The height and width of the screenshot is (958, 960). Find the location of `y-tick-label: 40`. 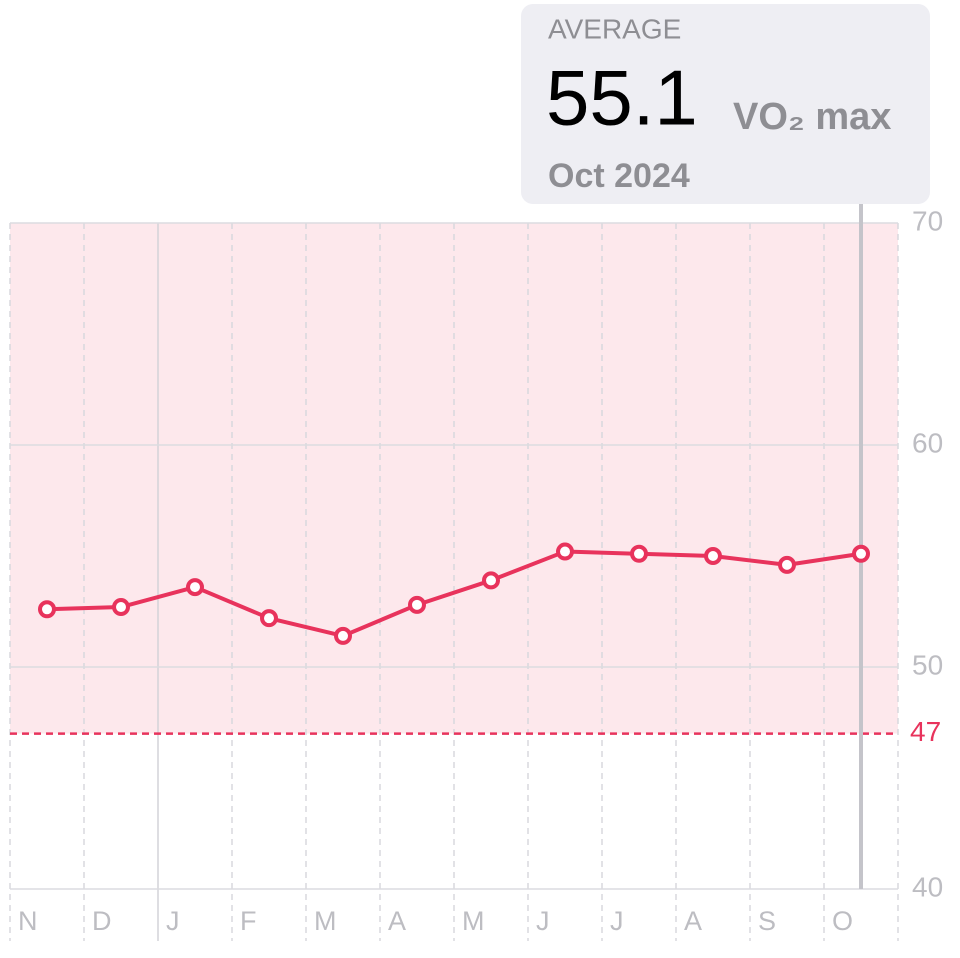

y-tick-label: 40 is located at coordinates (927, 886).